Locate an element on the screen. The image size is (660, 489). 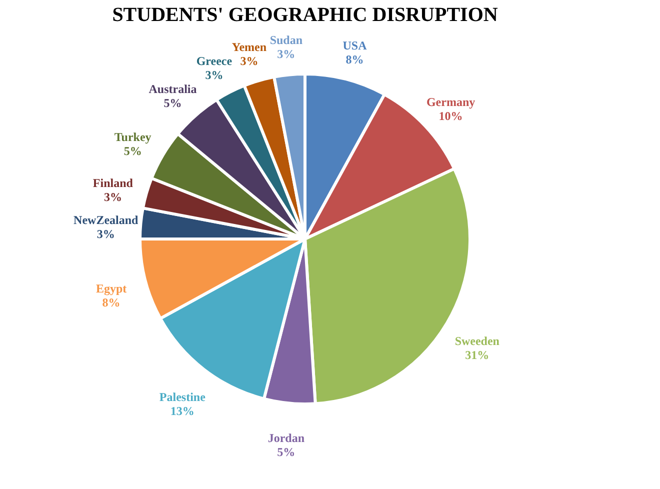
slice-label: Finland is located at coordinates (113, 183).